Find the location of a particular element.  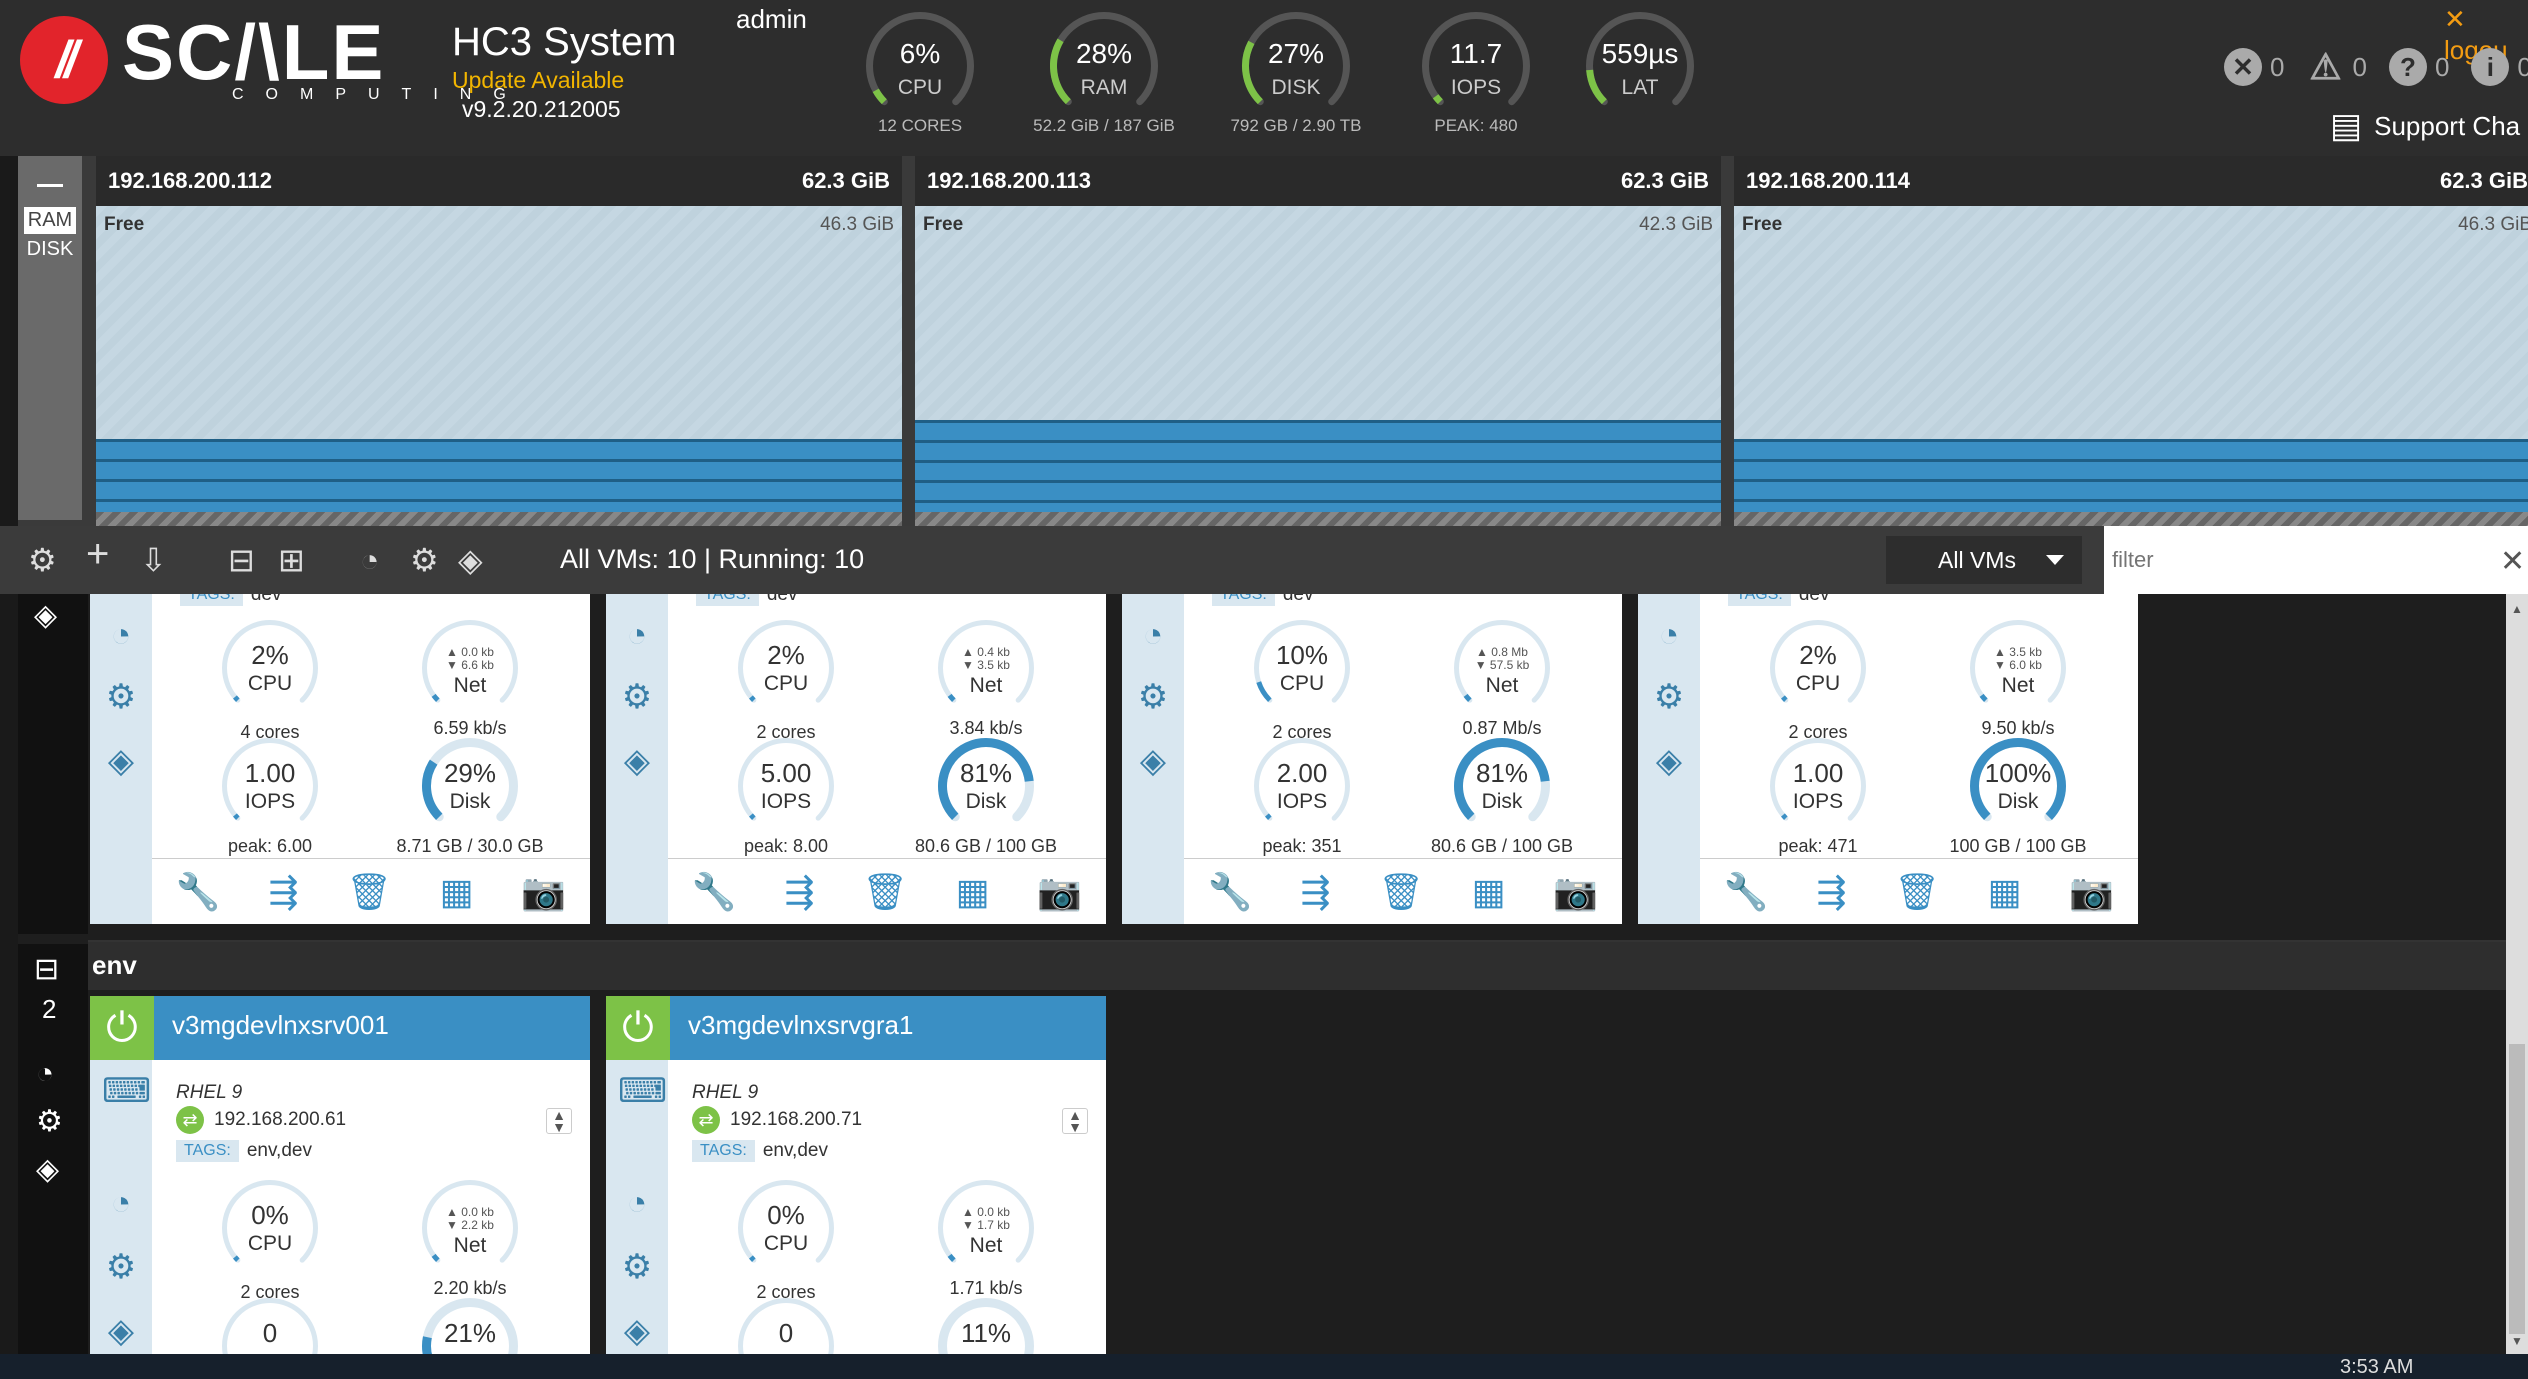

disk-value: 29% is located at coordinates (470, 773).